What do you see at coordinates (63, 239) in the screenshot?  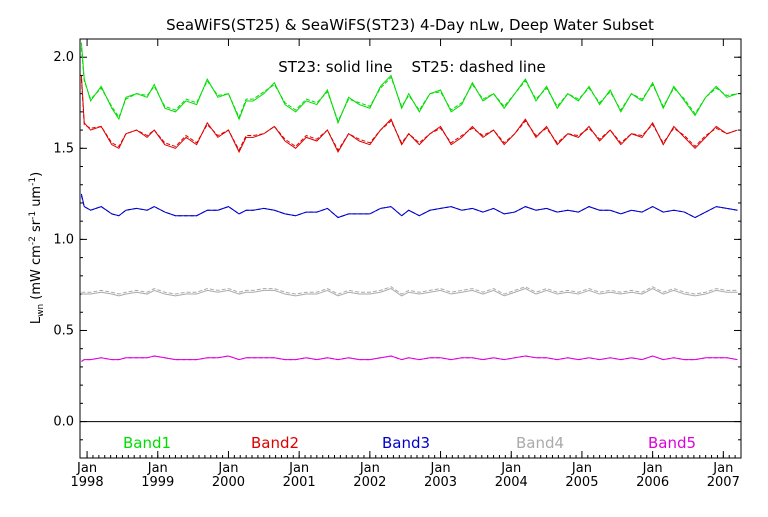 I see `y-tick-label: 1.0` at bounding box center [63, 239].